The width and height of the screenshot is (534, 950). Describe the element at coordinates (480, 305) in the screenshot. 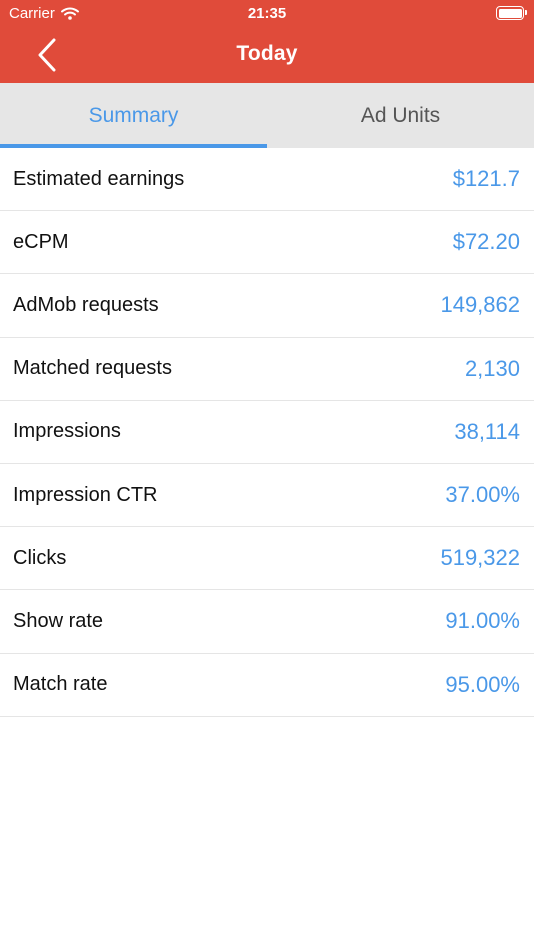

I see `metric-value: 149,862` at that location.